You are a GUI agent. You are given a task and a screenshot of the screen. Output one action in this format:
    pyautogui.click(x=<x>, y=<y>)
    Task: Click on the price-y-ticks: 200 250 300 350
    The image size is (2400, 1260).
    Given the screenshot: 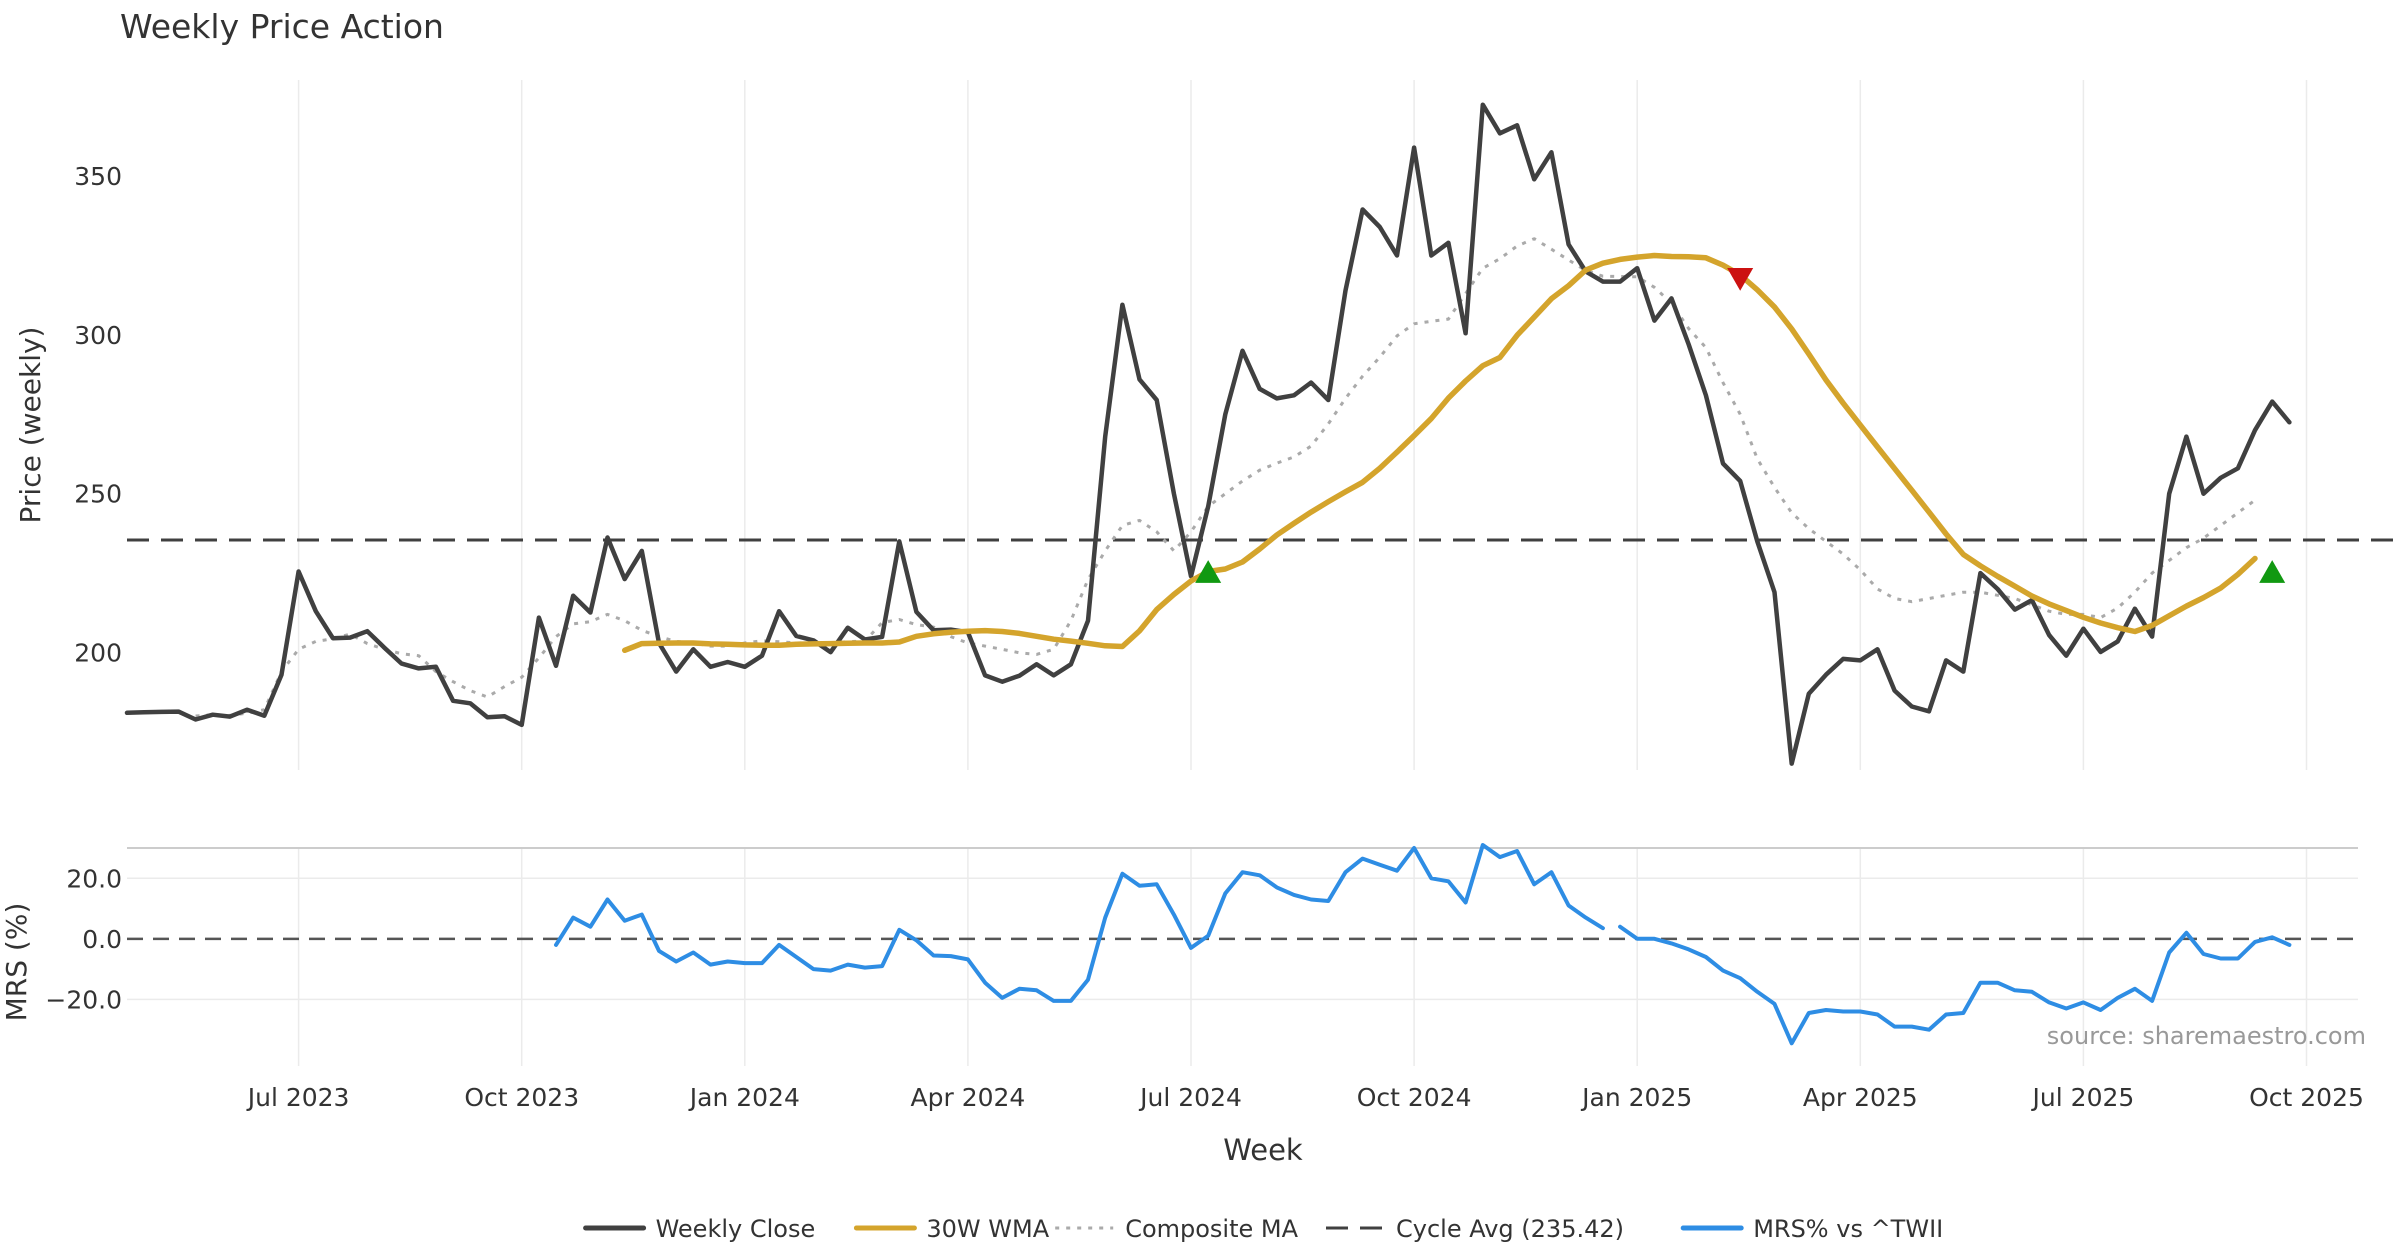 What is the action you would take?
    pyautogui.click(x=98, y=414)
    